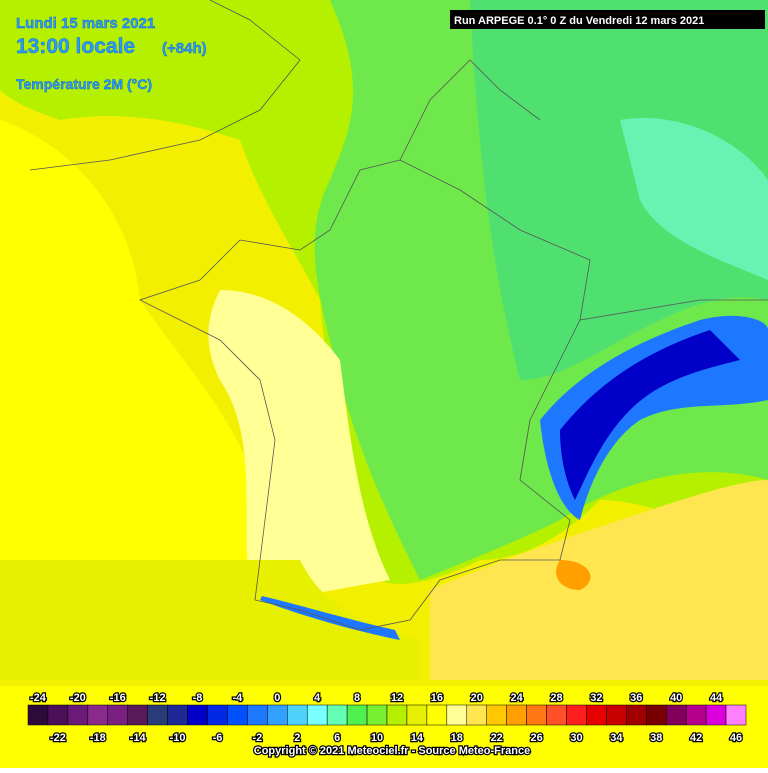 The width and height of the screenshot is (768, 773). I want to click on legend-background, so click(384, 727).